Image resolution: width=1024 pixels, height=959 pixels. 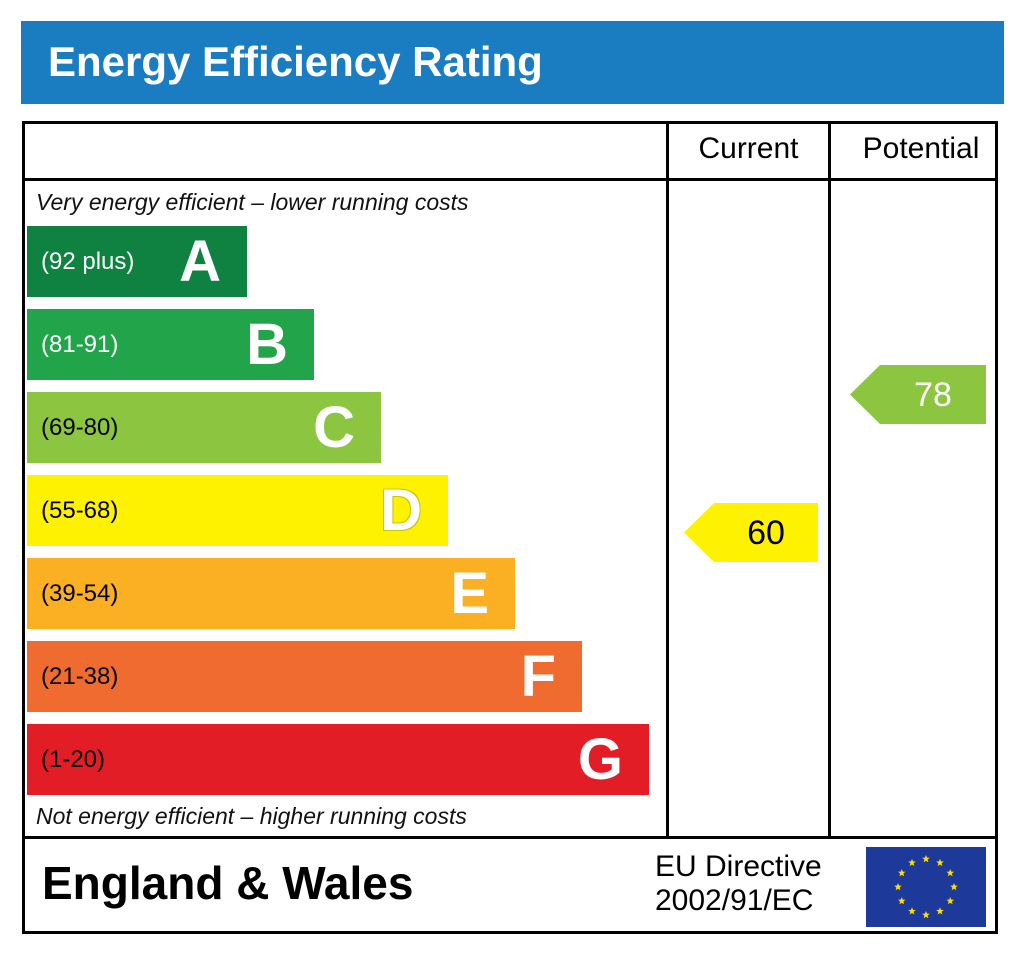 What do you see at coordinates (510, 179) in the screenshot?
I see `header-row-divider` at bounding box center [510, 179].